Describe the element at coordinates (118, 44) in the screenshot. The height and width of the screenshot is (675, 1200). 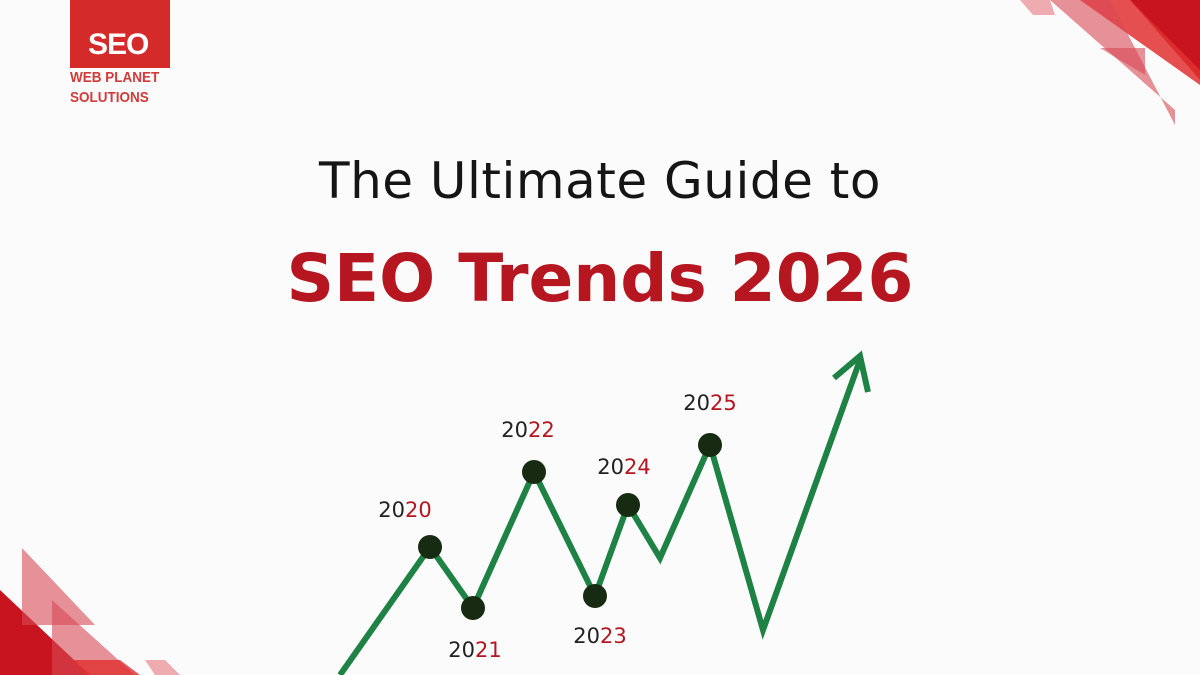
I see `logo-mark: SEO` at that location.